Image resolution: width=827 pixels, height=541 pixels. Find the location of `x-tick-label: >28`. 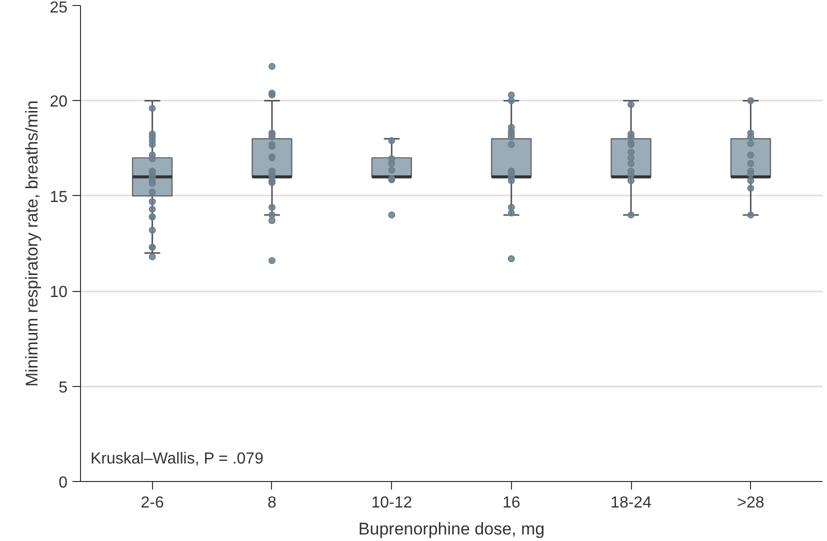

x-tick-label: >28 is located at coordinates (750, 503).